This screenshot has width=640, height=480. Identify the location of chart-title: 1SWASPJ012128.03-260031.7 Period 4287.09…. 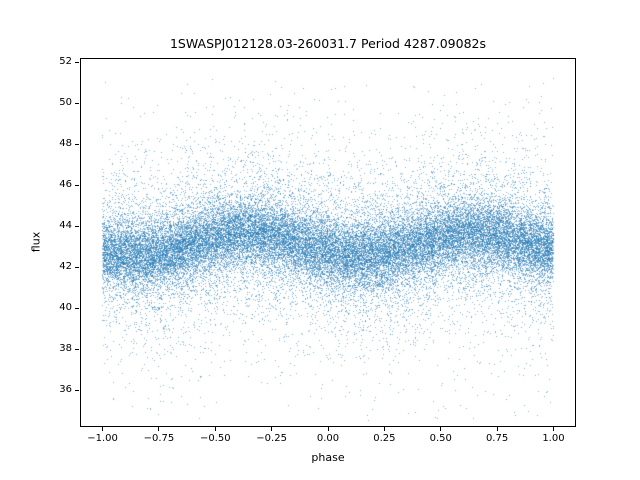
(327, 43).